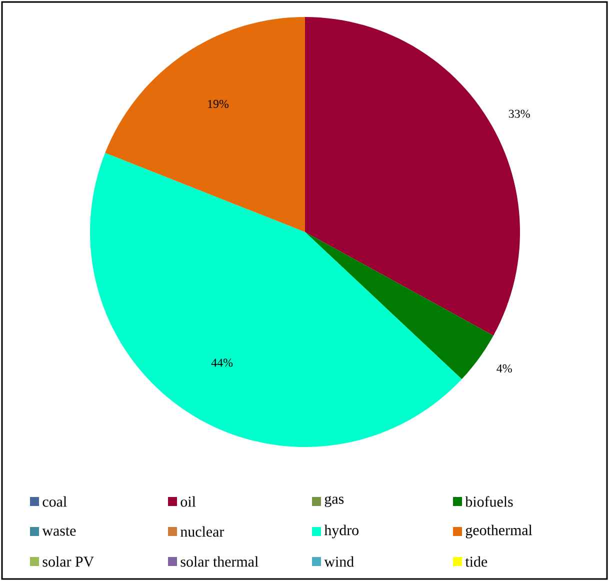 This screenshot has width=609, height=581. I want to click on data-label: 33%, so click(519, 114).